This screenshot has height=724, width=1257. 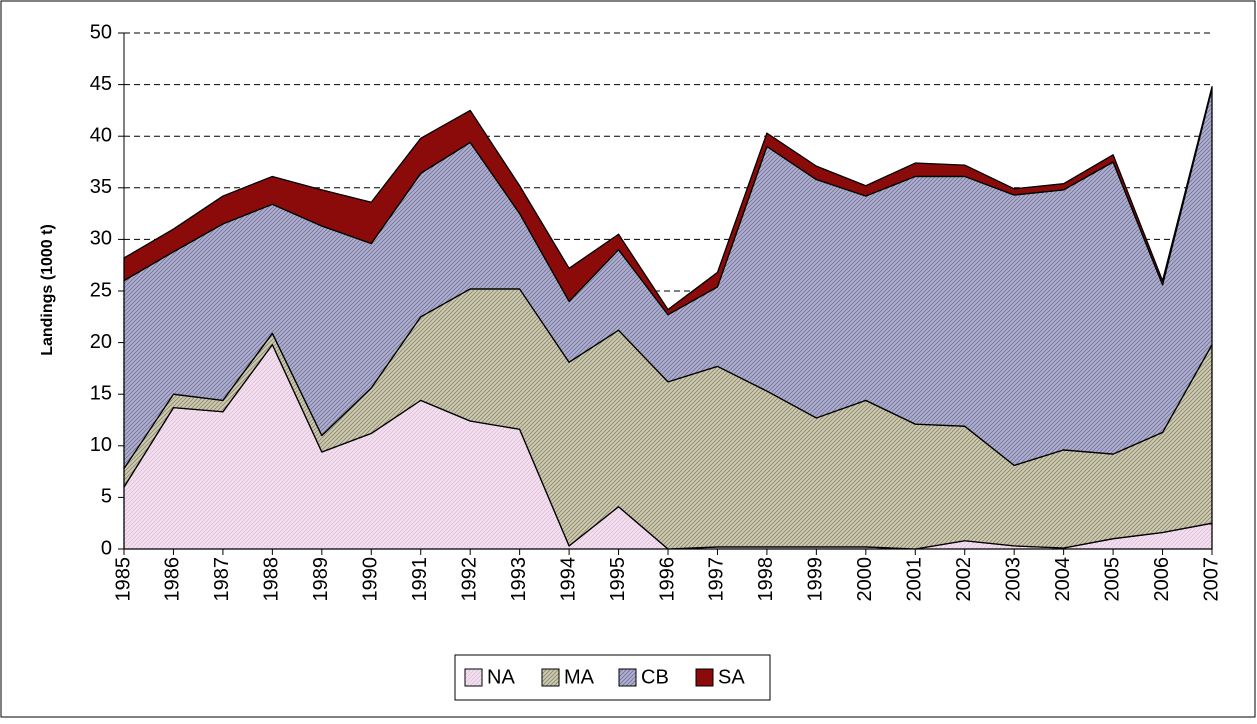 I want to click on y-tick-label: 50, so click(x=101, y=32).